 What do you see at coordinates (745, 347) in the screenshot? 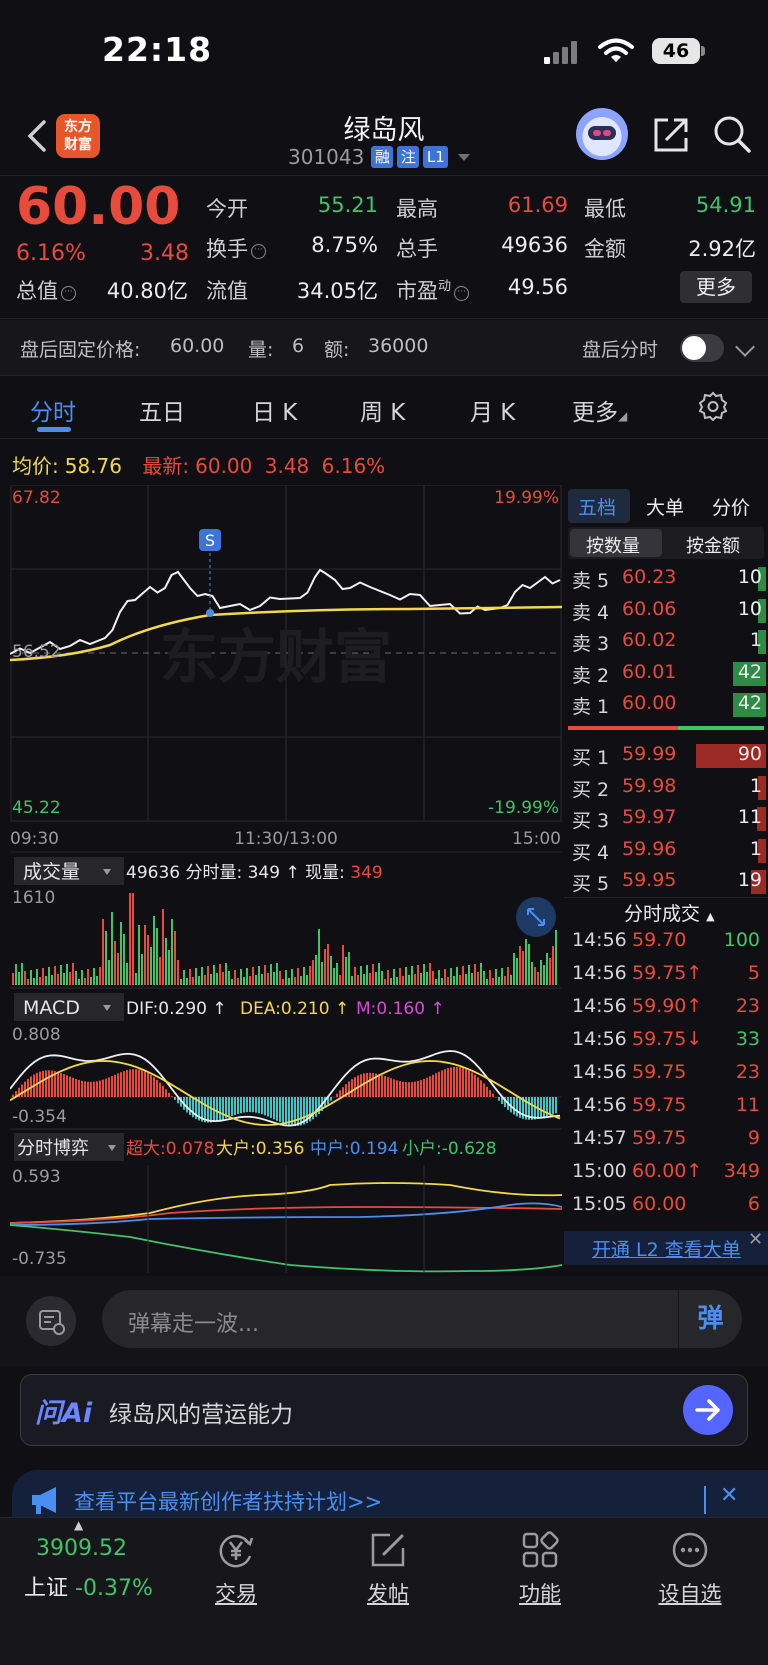
I see `chevron-down-icon` at bounding box center [745, 347].